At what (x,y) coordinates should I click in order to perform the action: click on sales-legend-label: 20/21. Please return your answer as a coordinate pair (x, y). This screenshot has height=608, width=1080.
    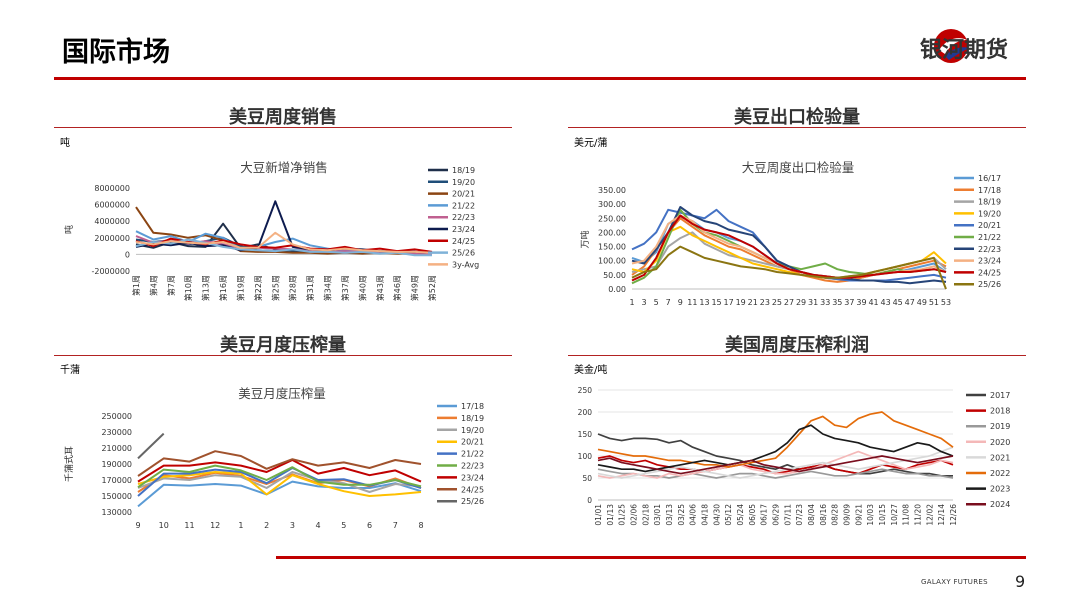
    Looking at the image, I should click on (463, 194).